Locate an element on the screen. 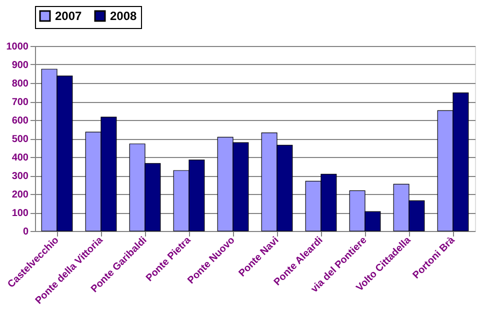 This screenshot has height=334, width=500. y-tick-label: 0 is located at coordinates (25, 232).